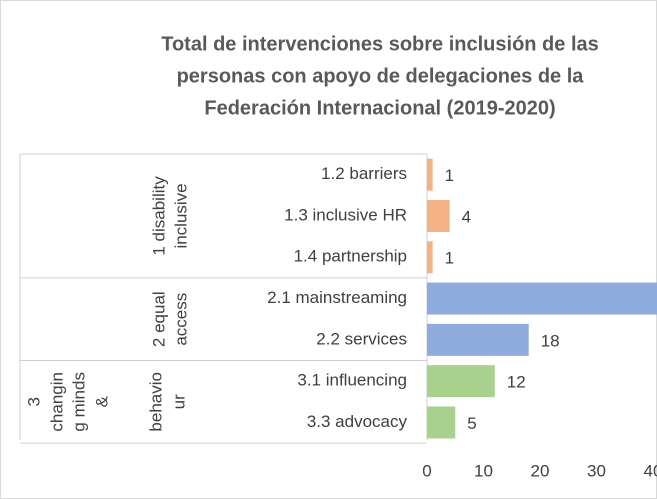 The width and height of the screenshot is (657, 499). Describe the element at coordinates (345, 214) in the screenshot. I see `category-label: 1.3 inclusive HR` at that location.